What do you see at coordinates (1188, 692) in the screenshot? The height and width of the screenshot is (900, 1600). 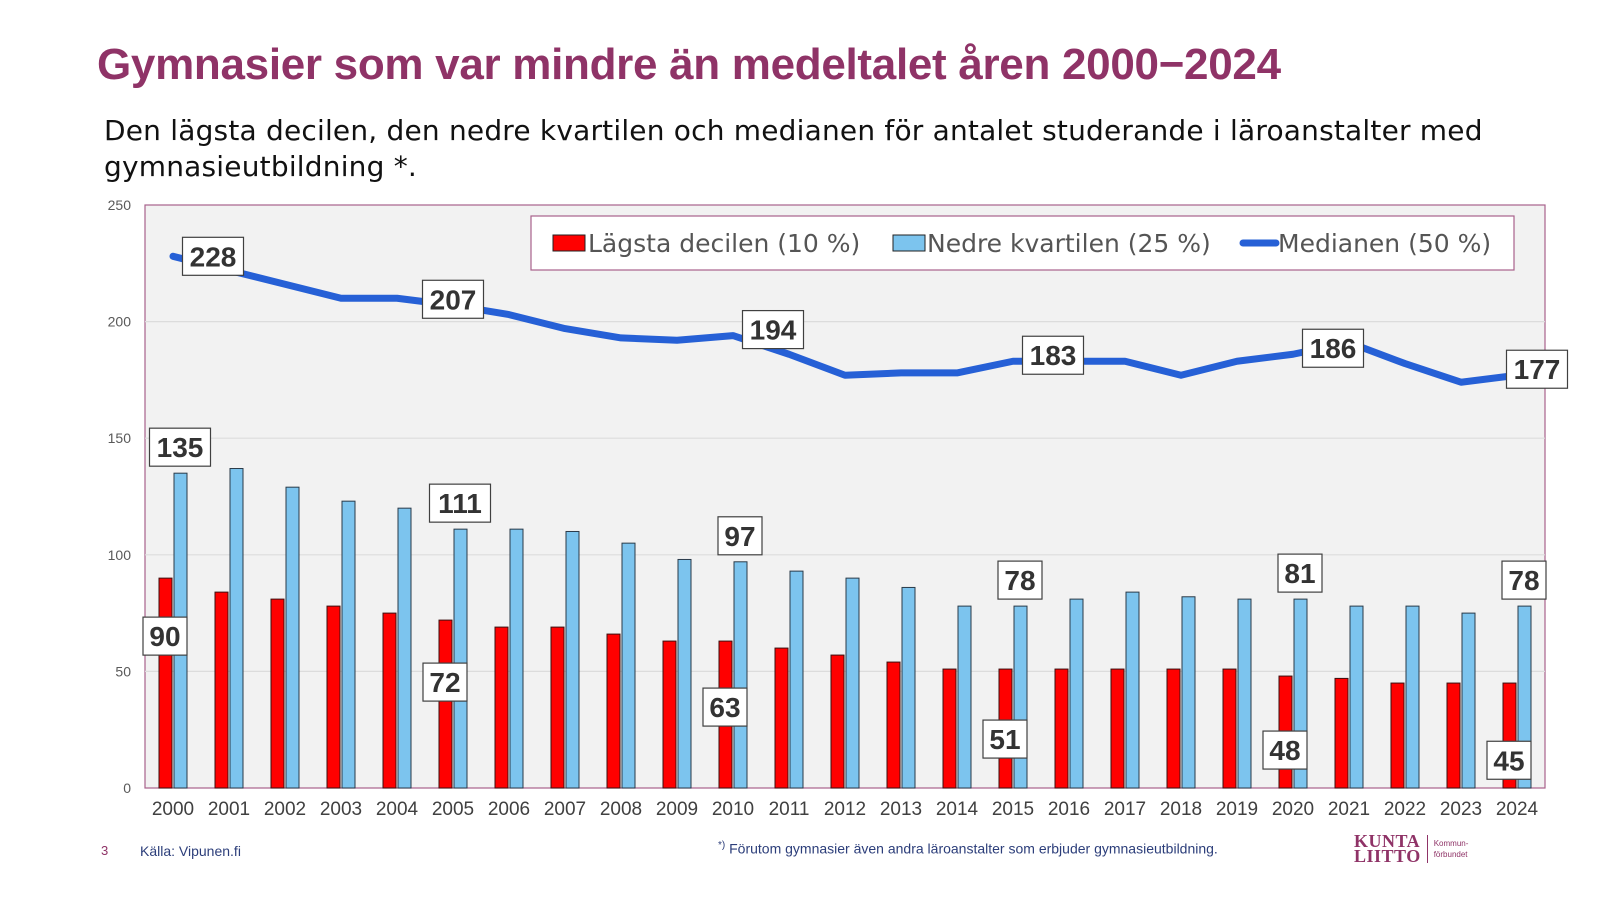 I see `bar-quartile-2018` at bounding box center [1188, 692].